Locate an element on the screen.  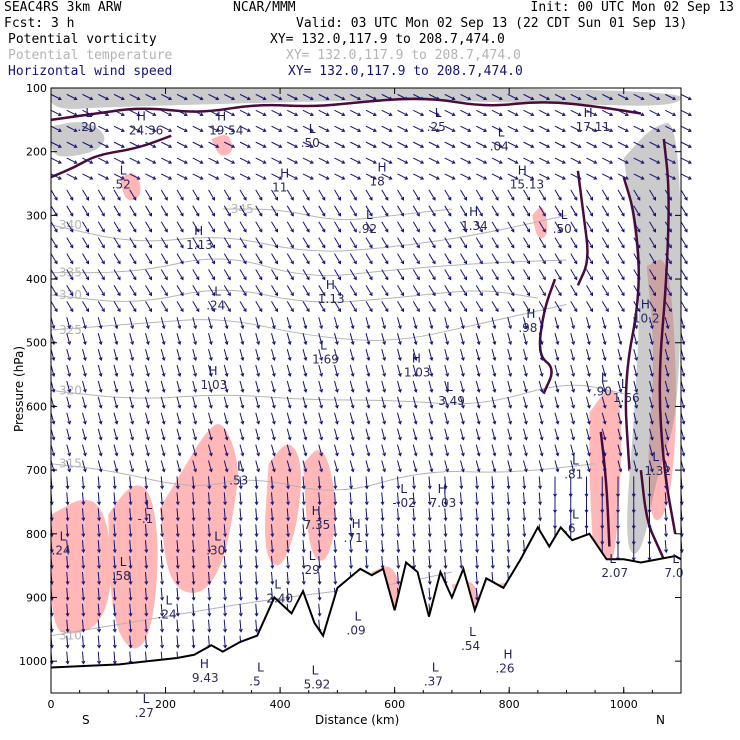
north-endpoint-label: N is located at coordinates (660, 720).